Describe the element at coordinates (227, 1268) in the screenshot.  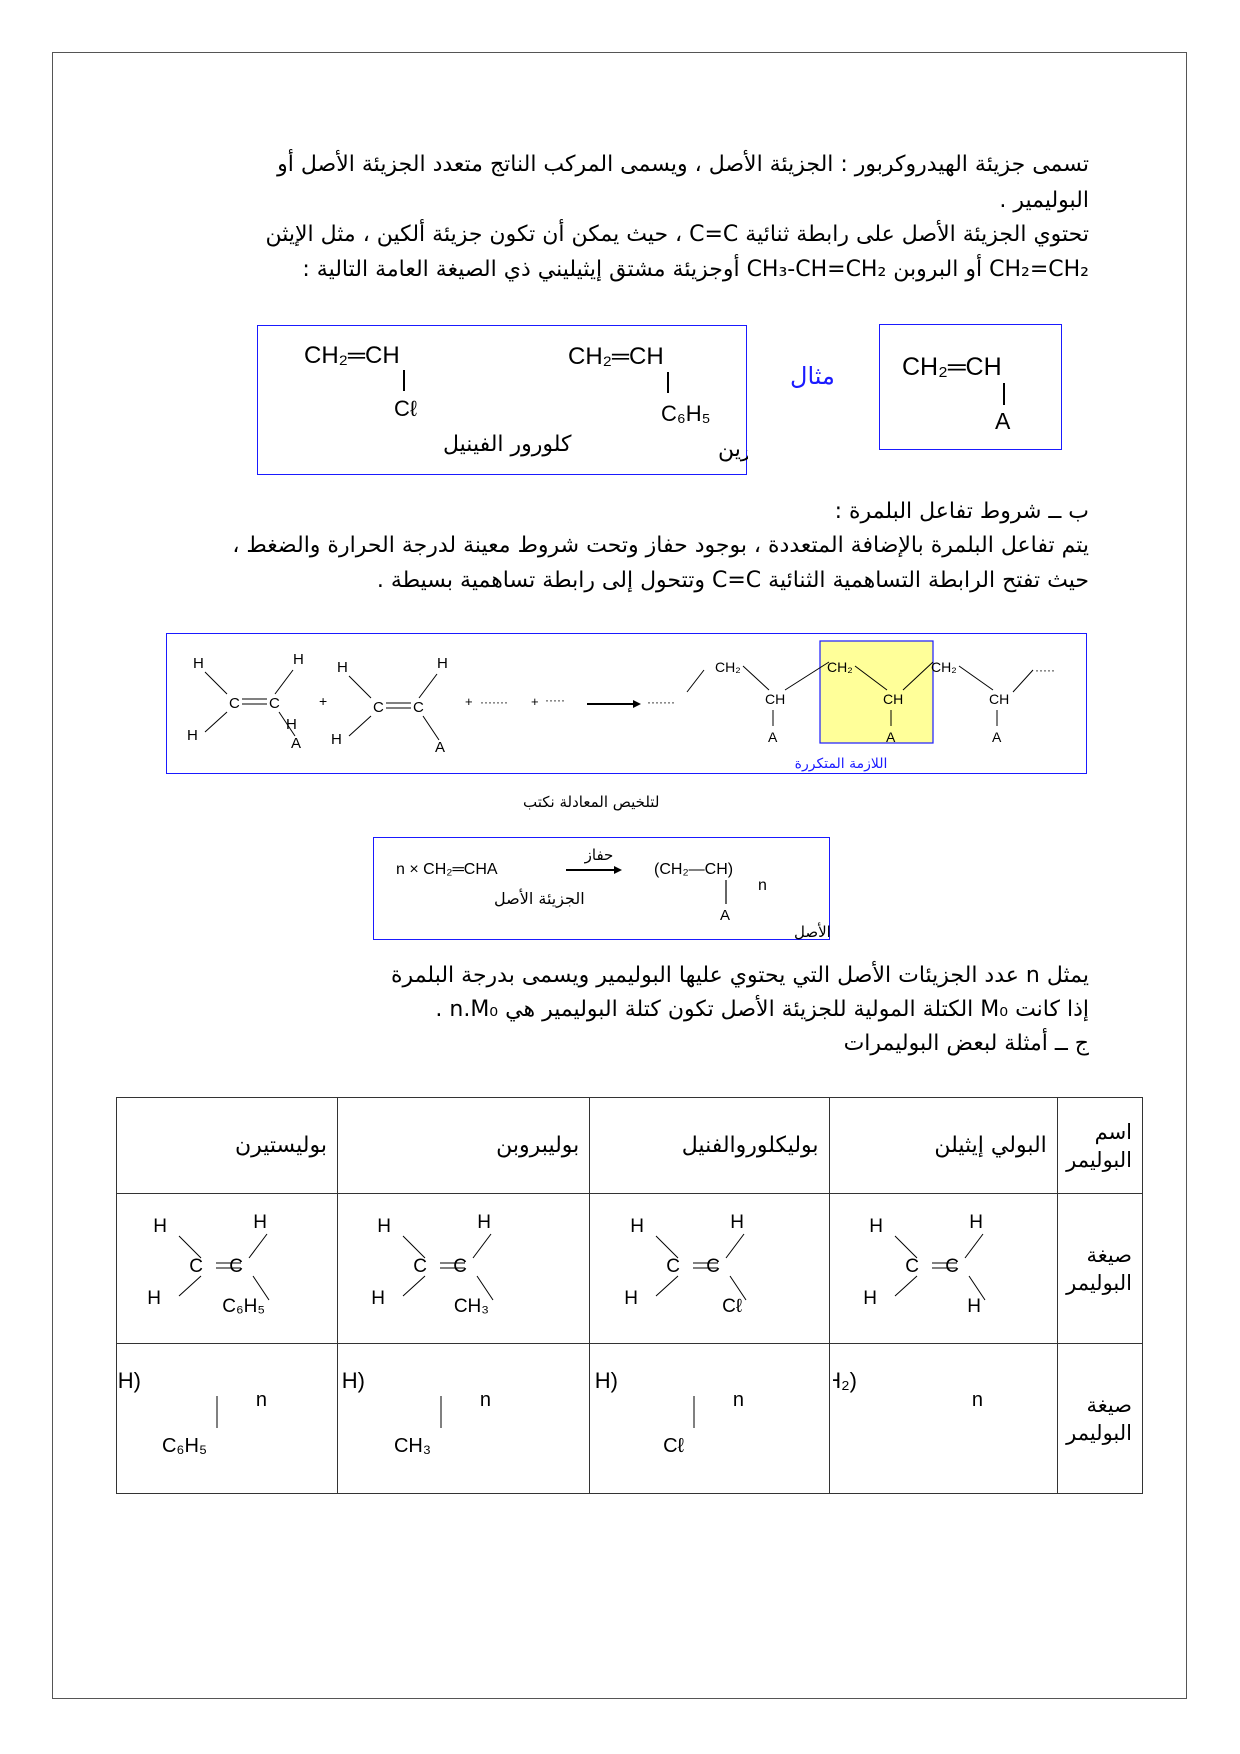
I see `monomer-cell: H H C C H C₆H₅` at that location.